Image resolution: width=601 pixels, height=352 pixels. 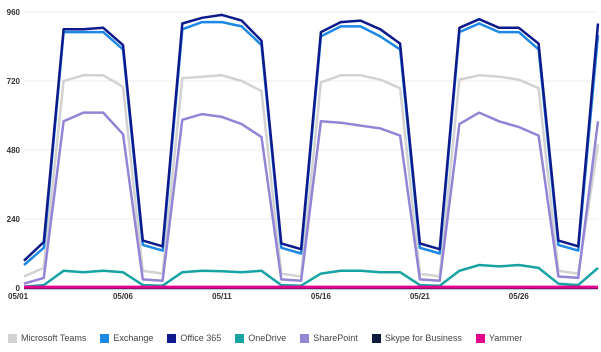 I want to click on legend-label: Microsoft Teams, so click(x=54, y=338).